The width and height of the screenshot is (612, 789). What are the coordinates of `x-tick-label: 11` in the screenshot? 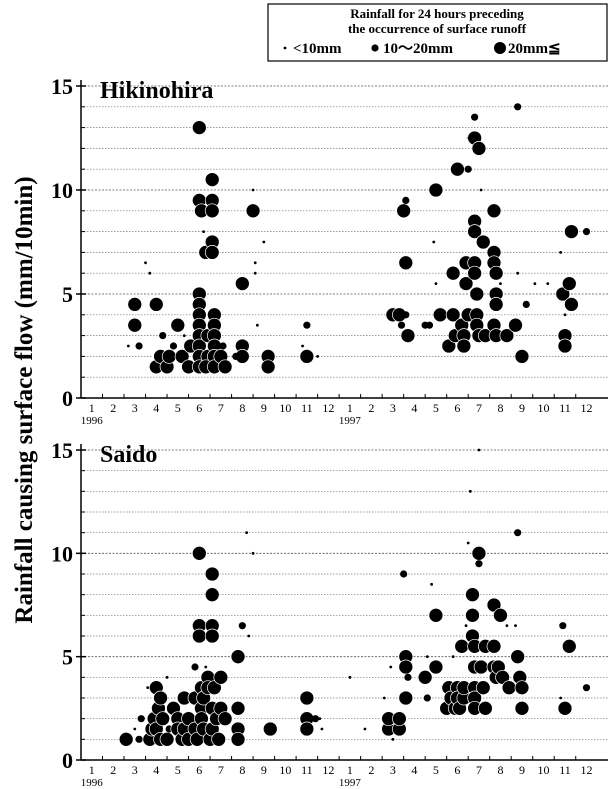 It's located at (565, 408).